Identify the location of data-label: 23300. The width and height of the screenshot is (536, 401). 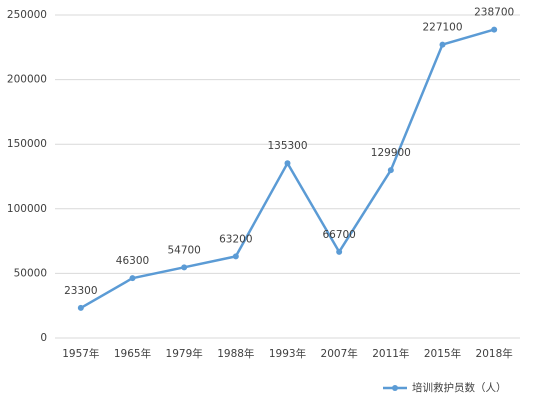
(80, 291).